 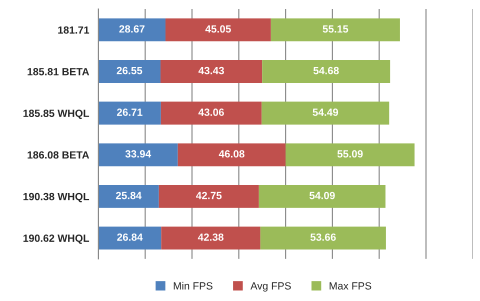 I want to click on data-label: 43.06, so click(x=211, y=112).